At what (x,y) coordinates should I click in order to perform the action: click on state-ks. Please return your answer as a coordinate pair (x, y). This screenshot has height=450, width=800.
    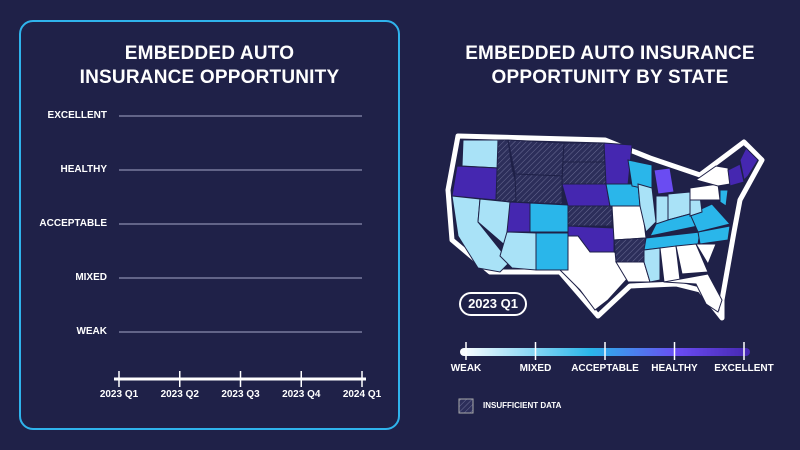
    Looking at the image, I should click on (590, 216).